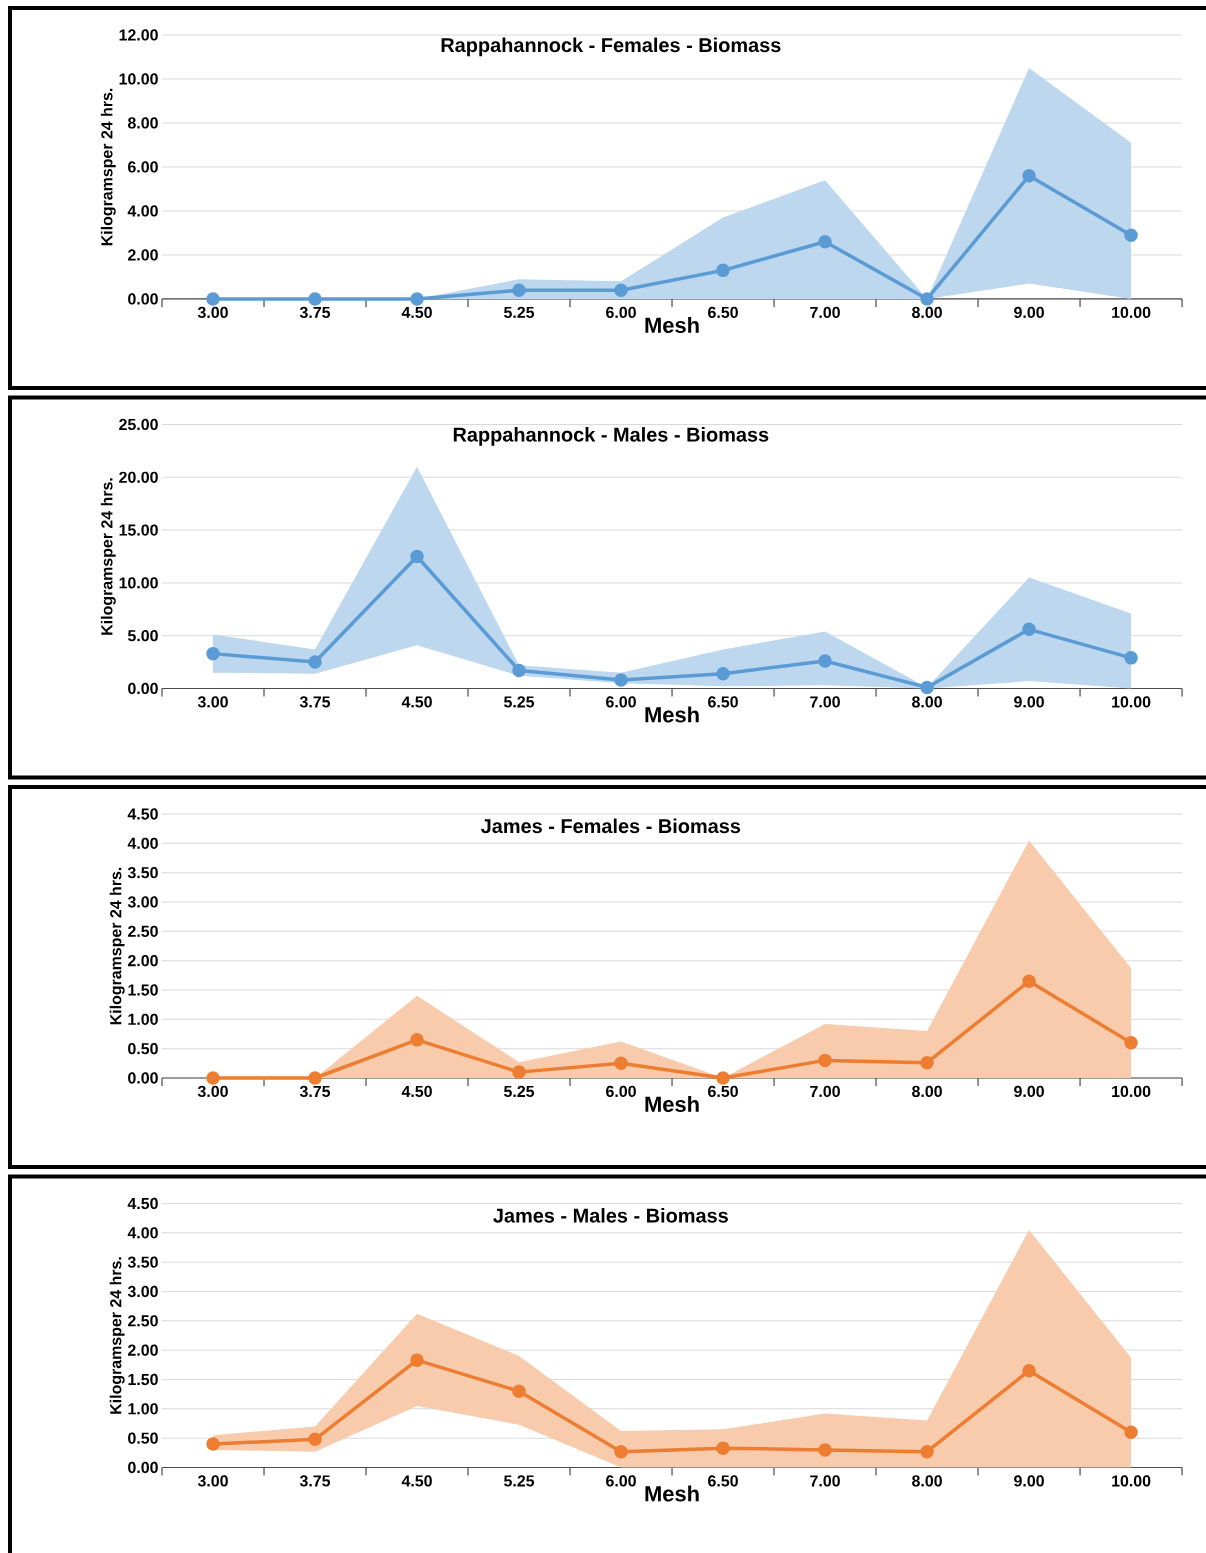 The height and width of the screenshot is (1553, 1206). Describe the element at coordinates (138, 477) in the screenshot. I see `y-tick-label: 20.00` at that location.